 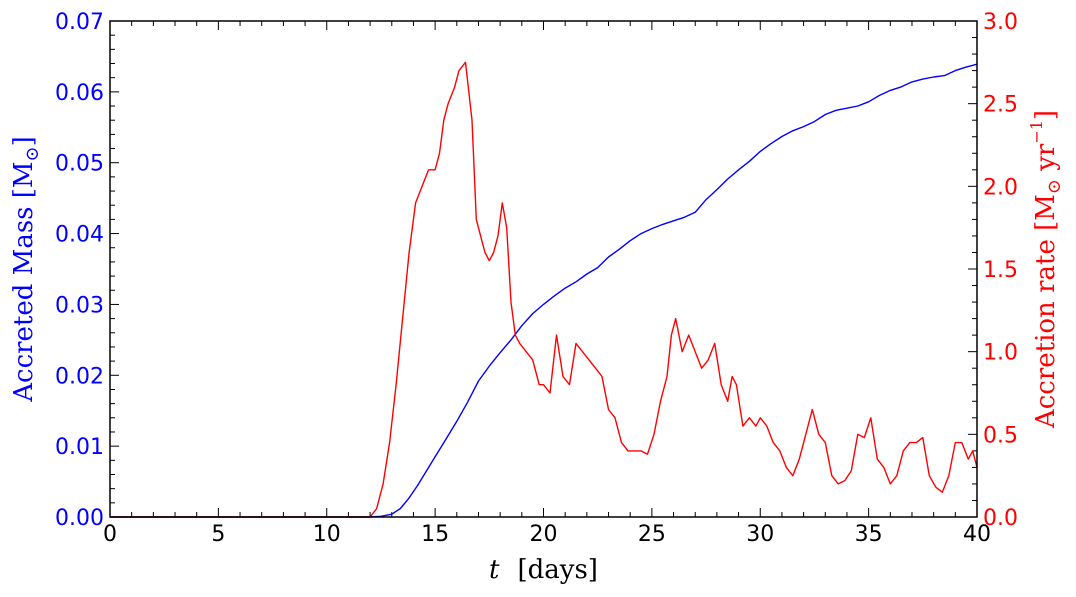 I want to click on right-y-tick-label: 0.5, so click(x=1000, y=435).